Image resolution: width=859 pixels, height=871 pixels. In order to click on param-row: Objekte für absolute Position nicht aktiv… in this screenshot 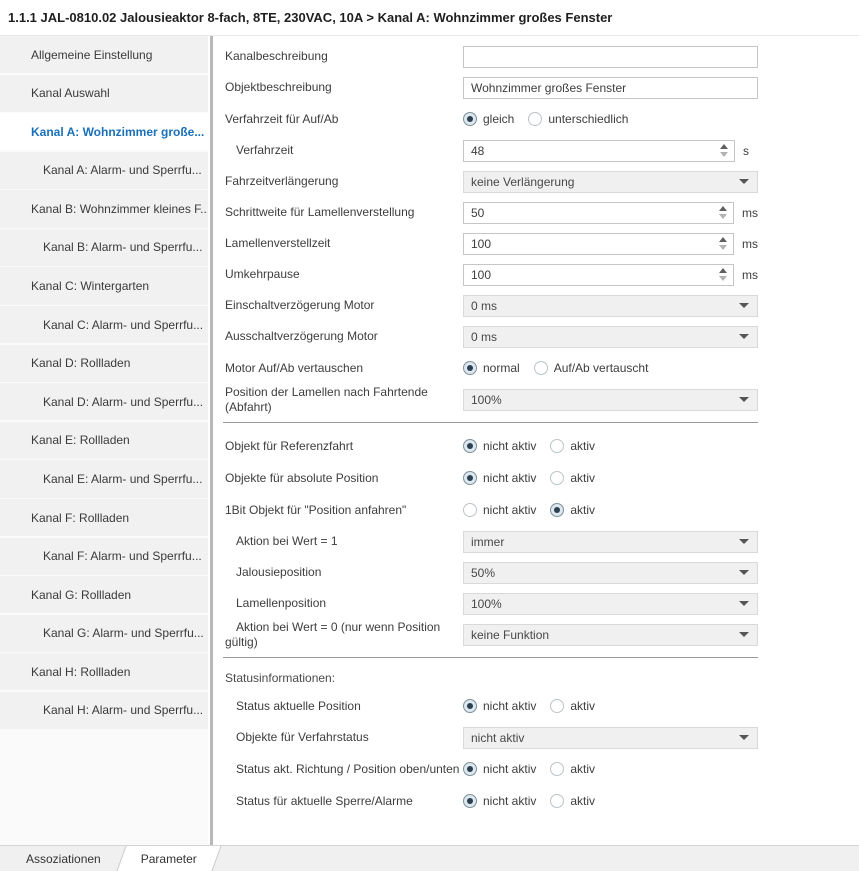, I will do `click(536, 478)`.